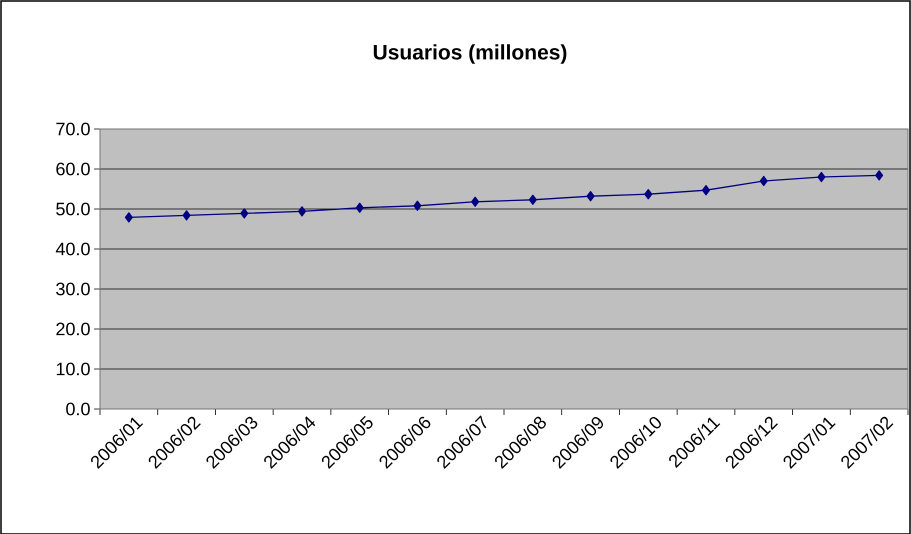  Describe the element at coordinates (73, 249) in the screenshot. I see `y-tick-label: 40.0` at that location.